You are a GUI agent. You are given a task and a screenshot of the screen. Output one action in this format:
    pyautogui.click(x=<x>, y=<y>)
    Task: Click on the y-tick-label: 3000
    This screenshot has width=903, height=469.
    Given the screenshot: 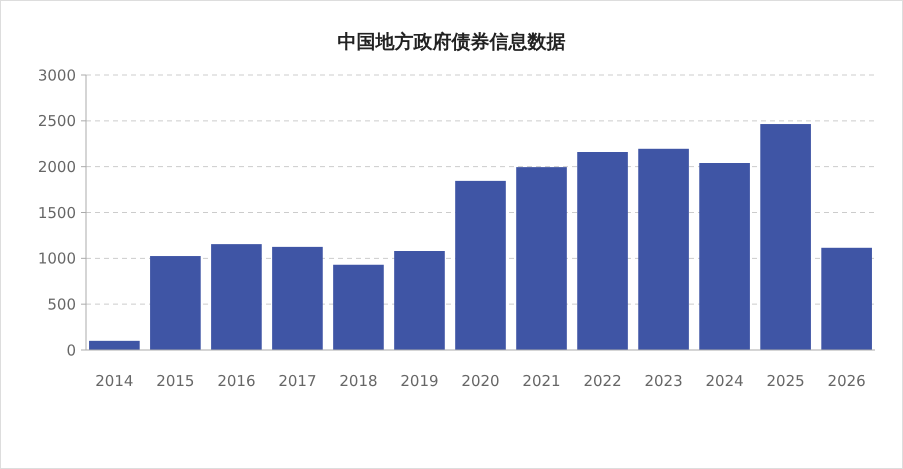 What is the action you would take?
    pyautogui.click(x=57, y=75)
    